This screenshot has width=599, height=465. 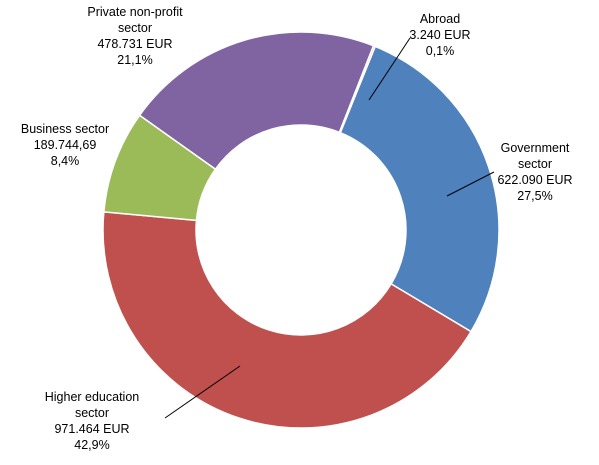 What do you see at coordinates (134, 60) in the screenshot?
I see `data-label-3-line-3: 21,1%` at bounding box center [134, 60].